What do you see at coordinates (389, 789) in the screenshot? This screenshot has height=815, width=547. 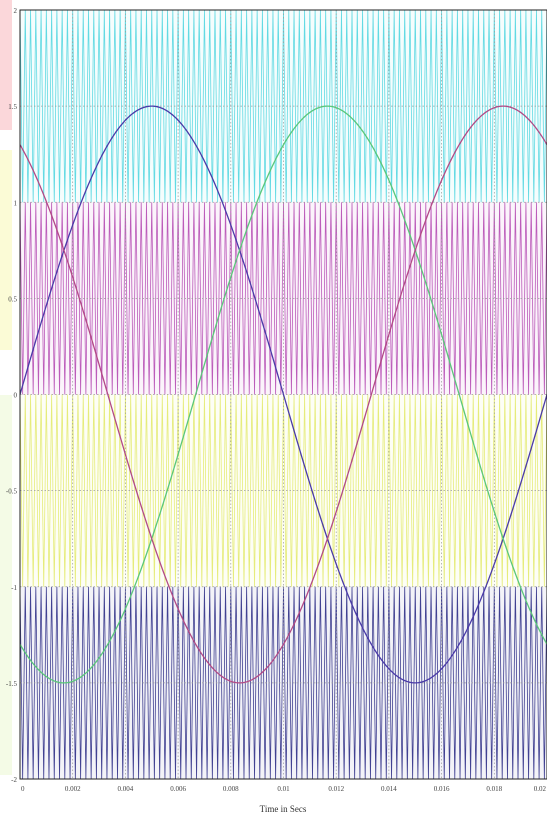 I see `x-tick-label: 0.014` at bounding box center [389, 789].